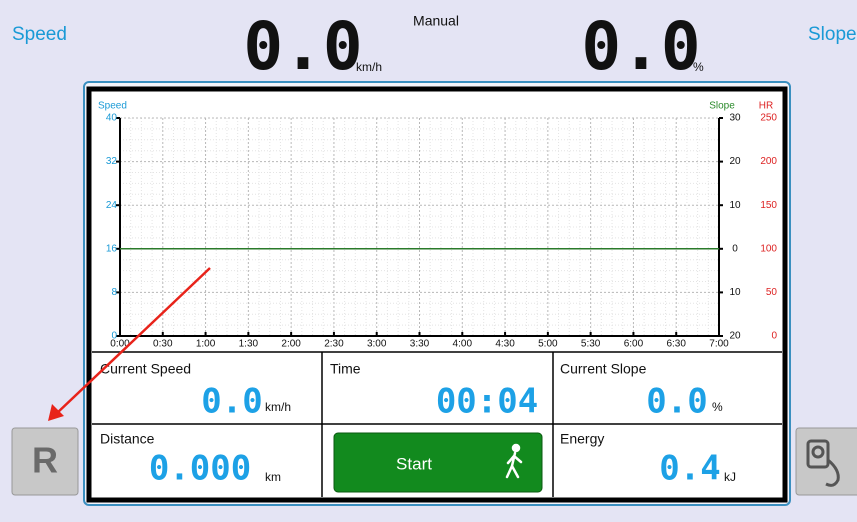  Describe the element at coordinates (39, 34) in the screenshot. I see `speed-label: Speed` at that location.